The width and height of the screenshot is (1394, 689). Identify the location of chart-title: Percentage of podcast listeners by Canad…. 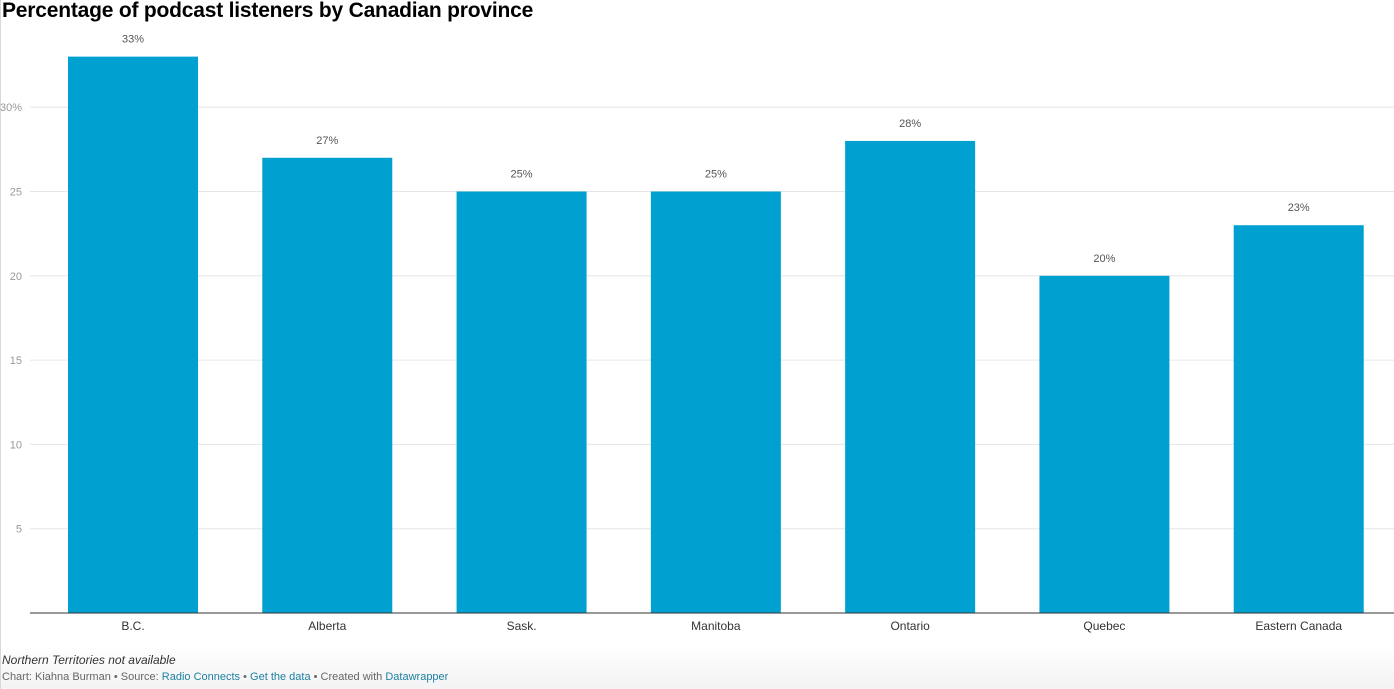
(268, 11).